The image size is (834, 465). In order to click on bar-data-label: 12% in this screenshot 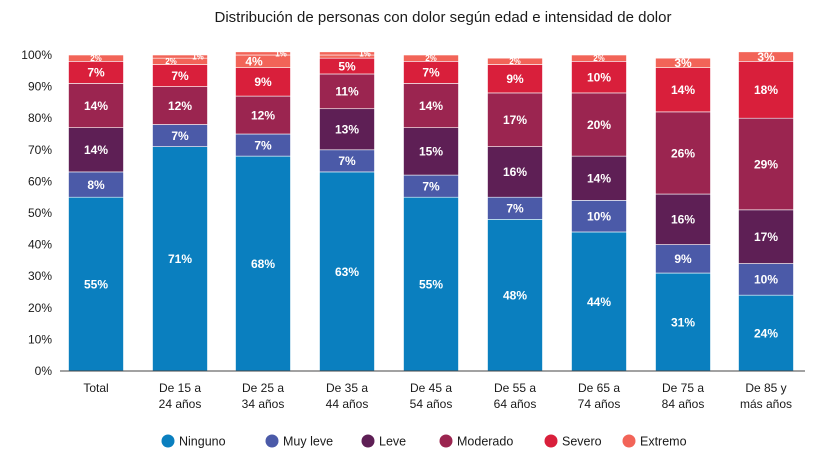, I will do `click(180, 106)`.